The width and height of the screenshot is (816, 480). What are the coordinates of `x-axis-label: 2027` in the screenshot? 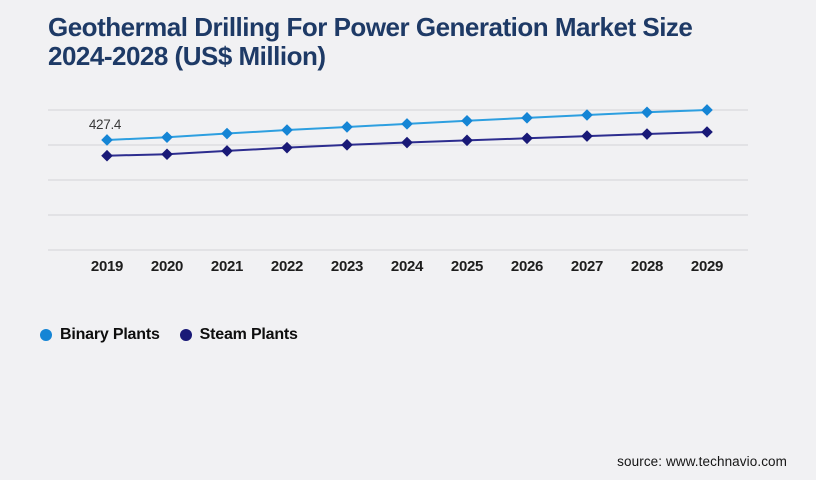 It's located at (587, 266).